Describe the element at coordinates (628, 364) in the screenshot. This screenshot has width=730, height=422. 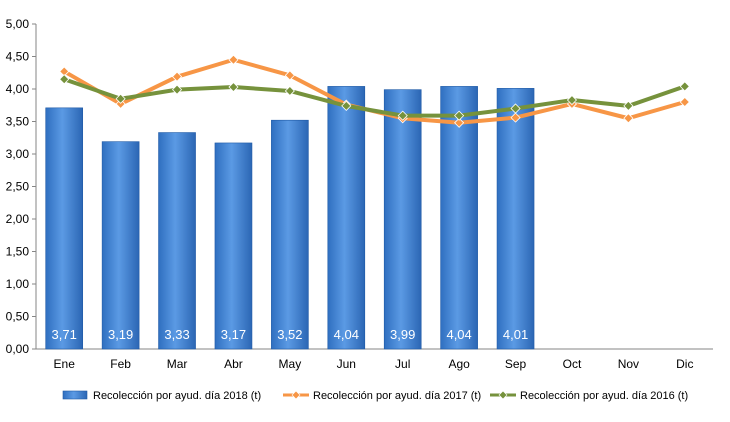
I see `x-tick-label: Nov` at that location.